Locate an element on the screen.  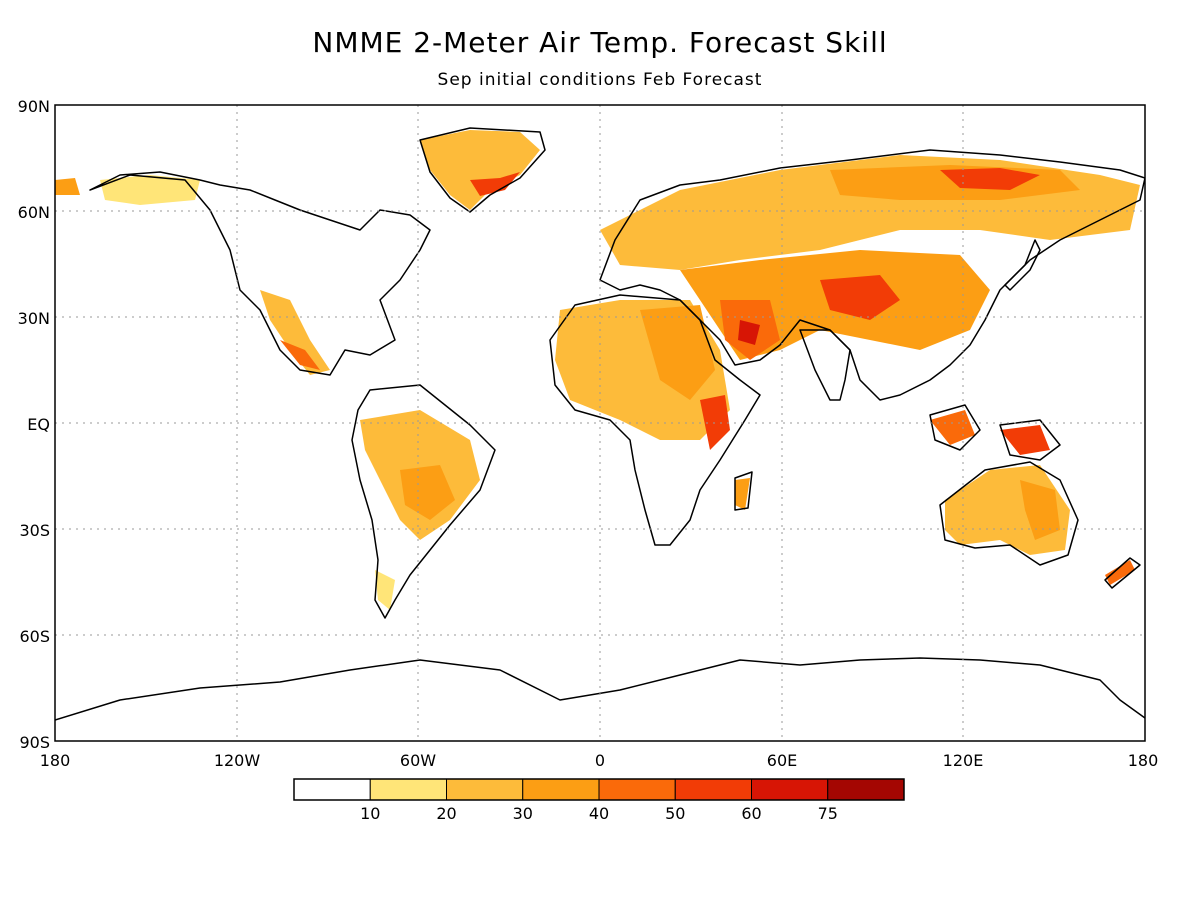
lat-label: 90S is located at coordinates (34, 742).